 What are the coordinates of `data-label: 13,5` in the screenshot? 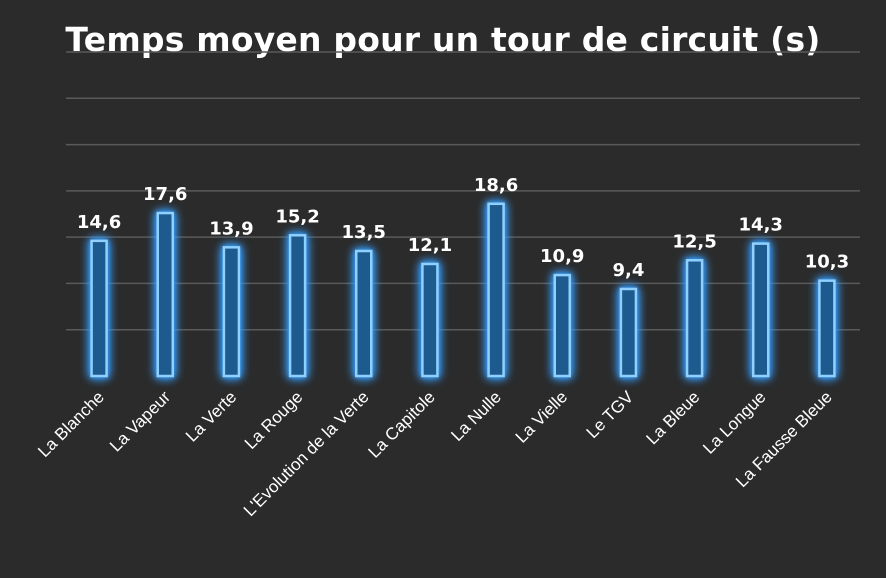 It's located at (364, 232).